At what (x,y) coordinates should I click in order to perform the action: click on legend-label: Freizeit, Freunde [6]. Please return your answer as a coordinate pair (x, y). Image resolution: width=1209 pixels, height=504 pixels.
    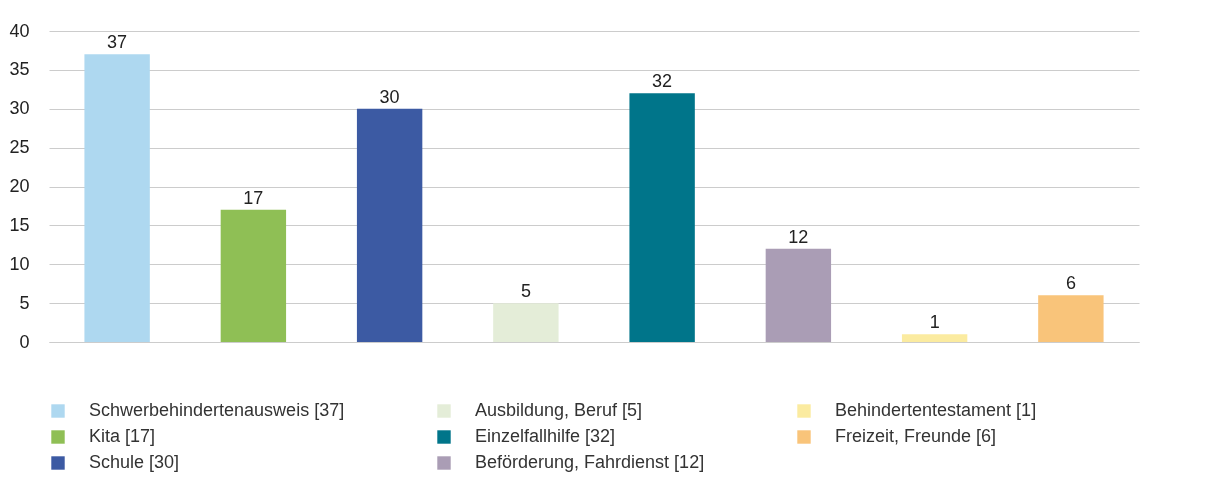
    Looking at the image, I should click on (916, 436).